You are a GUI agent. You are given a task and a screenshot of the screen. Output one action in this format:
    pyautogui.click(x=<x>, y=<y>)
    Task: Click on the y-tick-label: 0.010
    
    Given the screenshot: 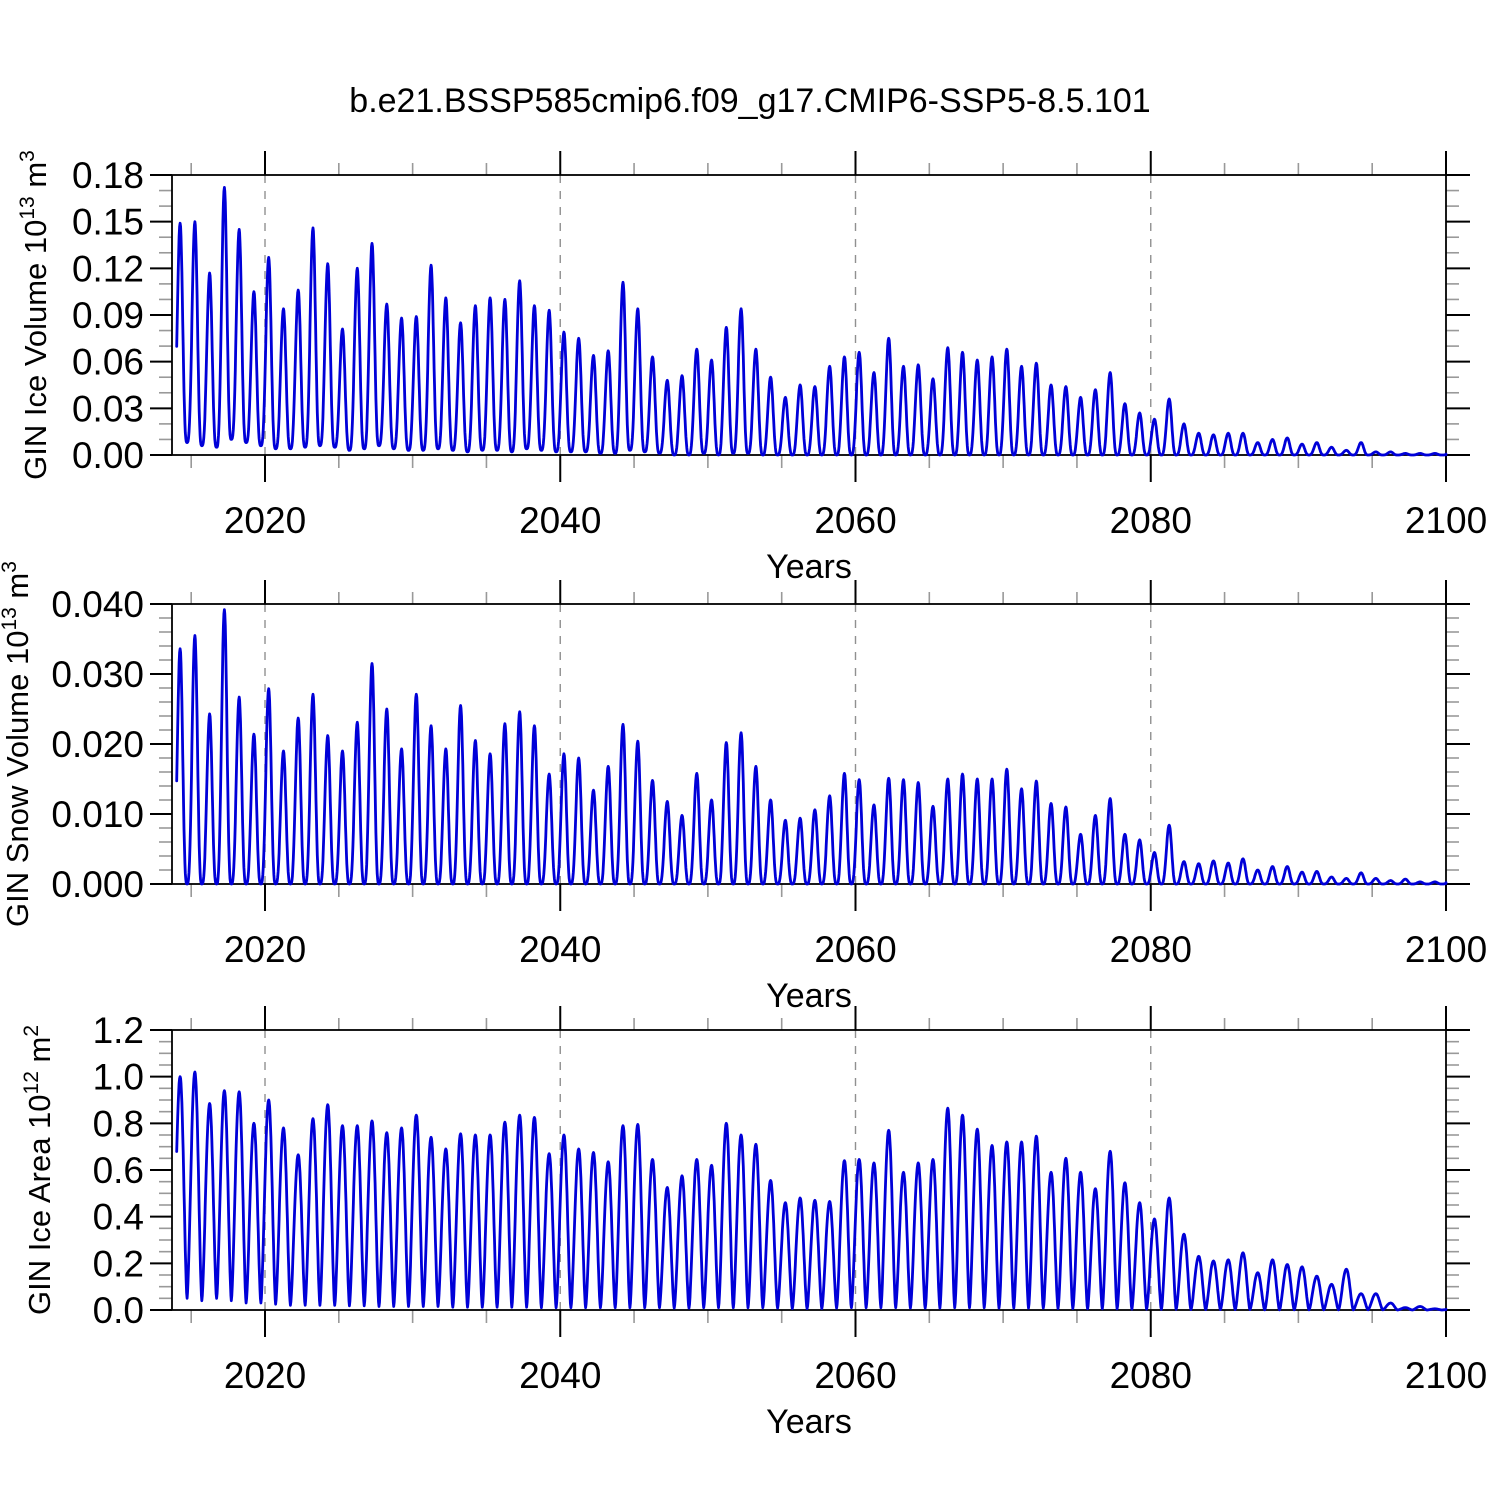 What is the action you would take?
    pyautogui.click(x=97, y=814)
    